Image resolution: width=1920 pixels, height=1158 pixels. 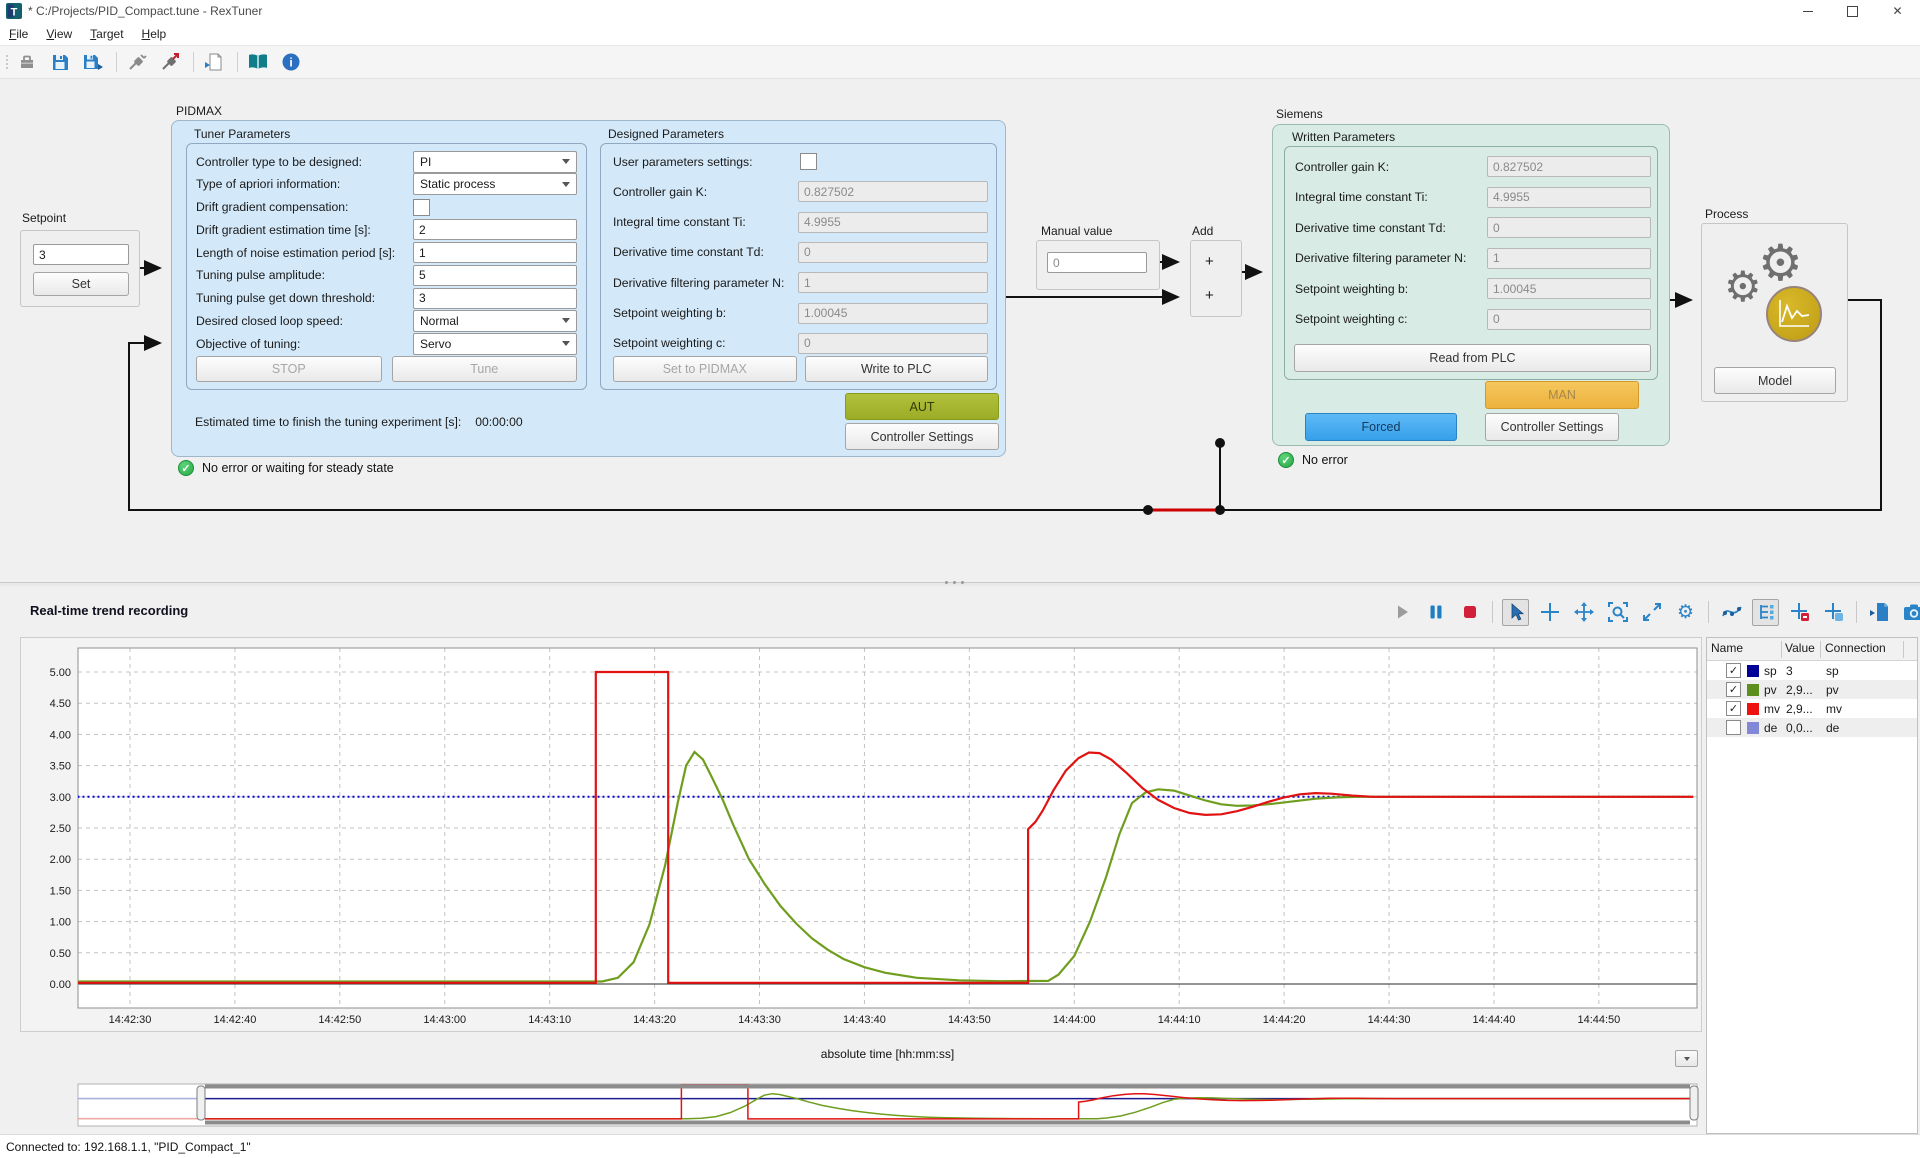 What do you see at coordinates (800, 252) in the screenshot?
I see `designed-row: Derivative time constant Td: 0` at bounding box center [800, 252].